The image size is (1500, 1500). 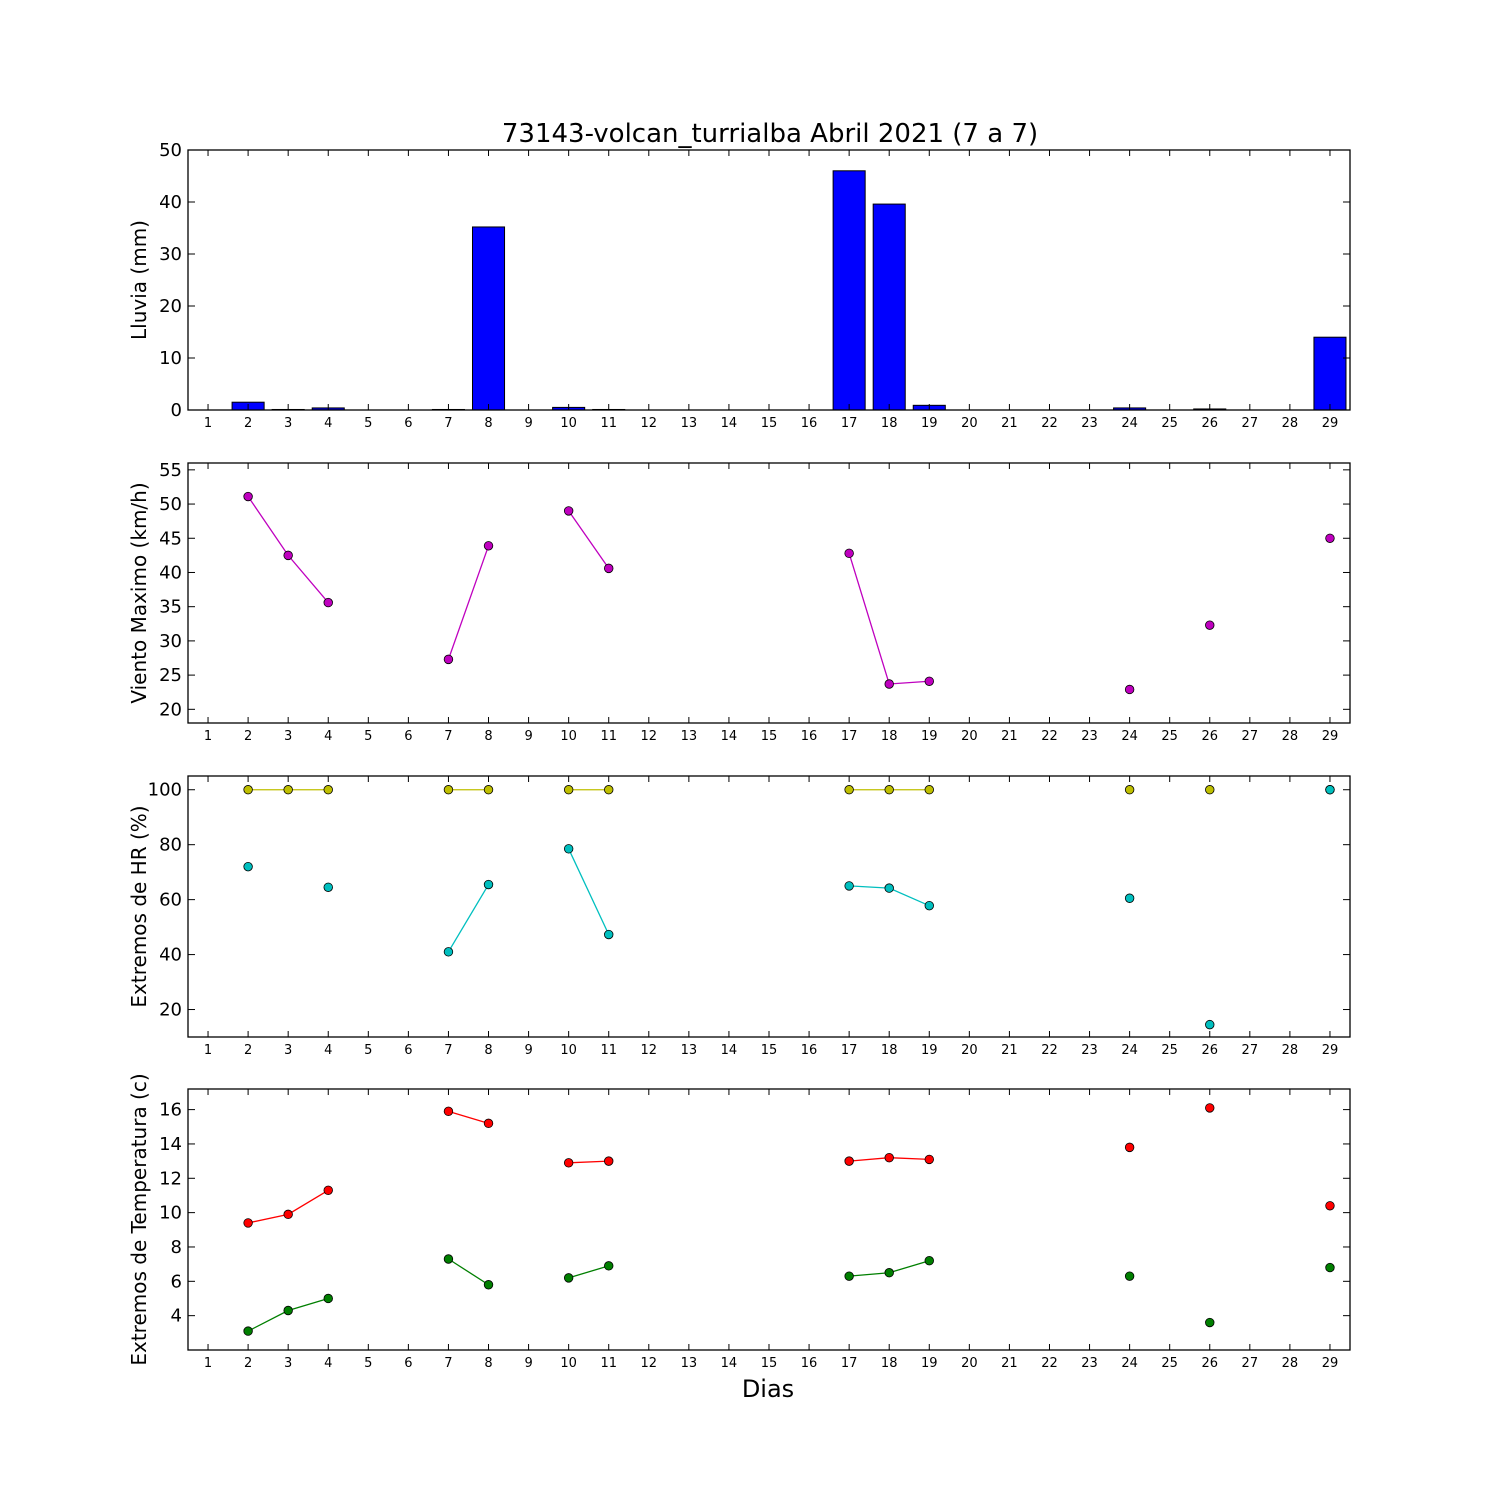 I want to click on x-tick-label: 18, so click(x=889, y=1363).